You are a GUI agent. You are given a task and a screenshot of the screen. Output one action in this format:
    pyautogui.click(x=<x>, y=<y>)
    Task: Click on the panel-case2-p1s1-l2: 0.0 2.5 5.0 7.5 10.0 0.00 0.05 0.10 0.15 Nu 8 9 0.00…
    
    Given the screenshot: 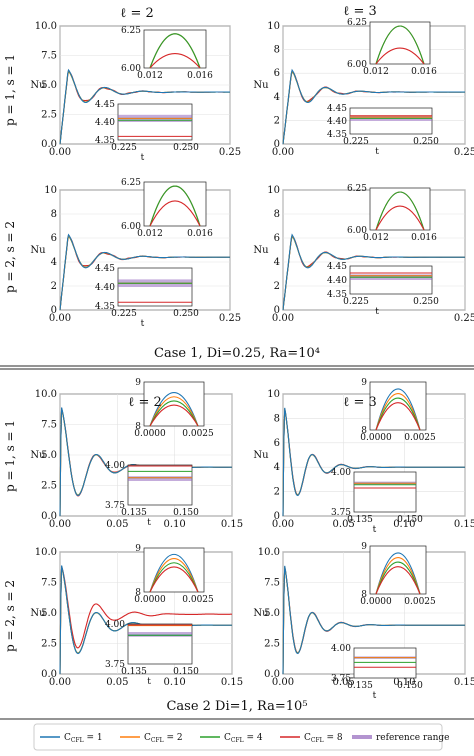 What is the action you would take?
    pyautogui.click(x=136, y=454)
    